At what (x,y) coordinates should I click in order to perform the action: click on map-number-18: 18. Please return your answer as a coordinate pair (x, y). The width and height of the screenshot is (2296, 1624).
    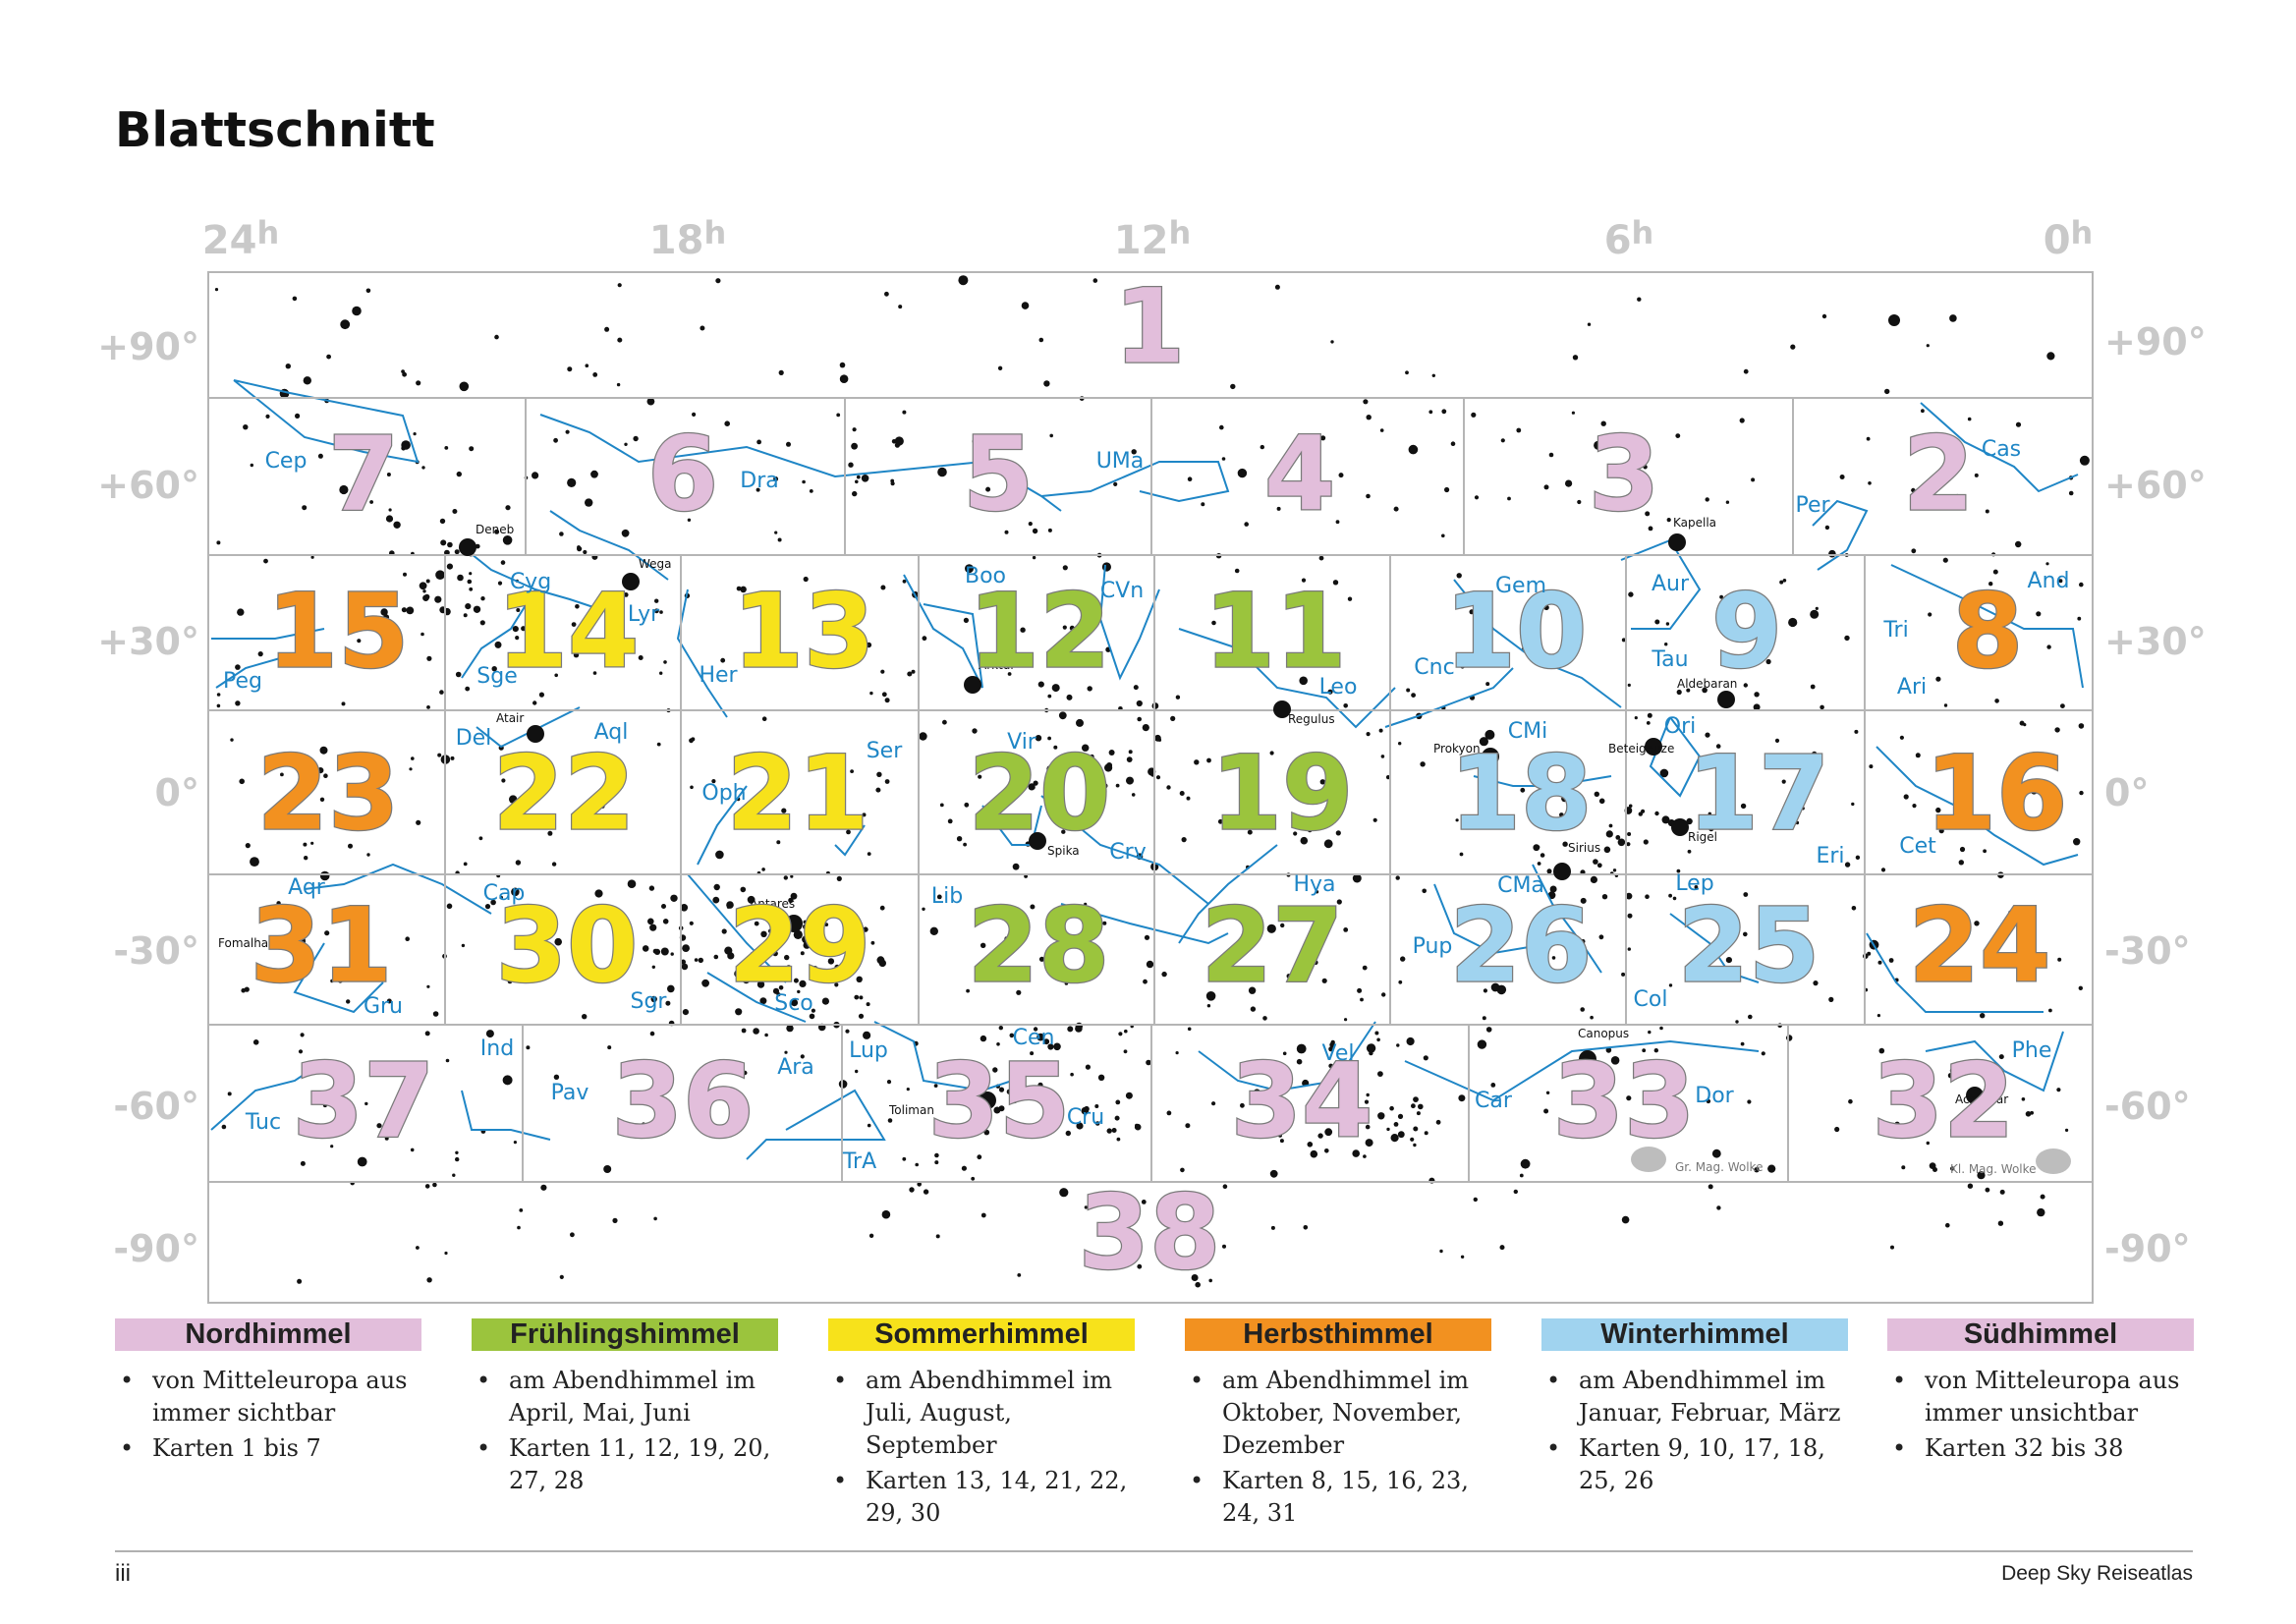
    Looking at the image, I should click on (1520, 793).